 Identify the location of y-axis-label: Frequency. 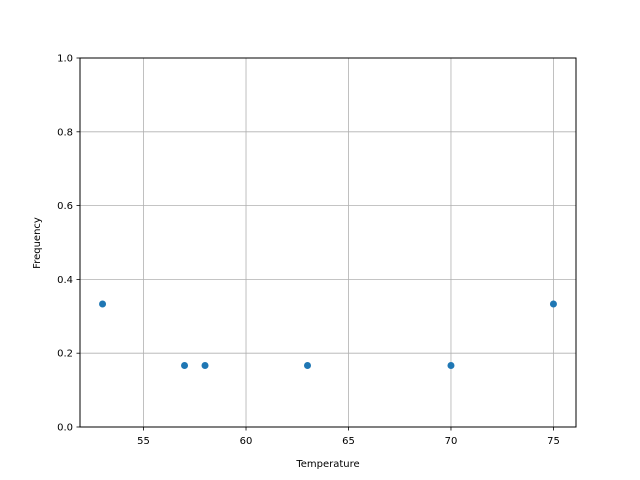
(37, 243).